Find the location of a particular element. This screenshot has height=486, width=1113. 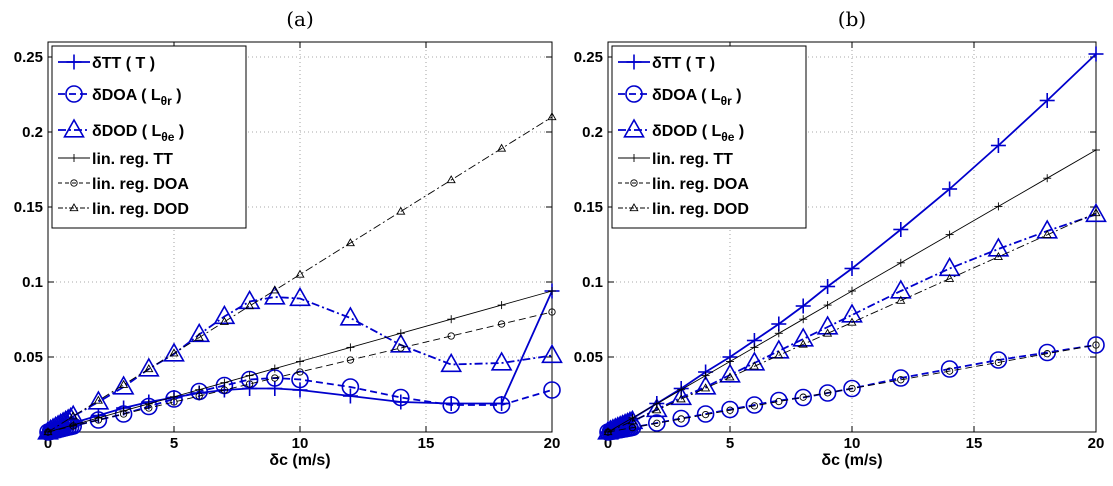

legend-item: lin. reg. DOA is located at coordinates (683, 184).